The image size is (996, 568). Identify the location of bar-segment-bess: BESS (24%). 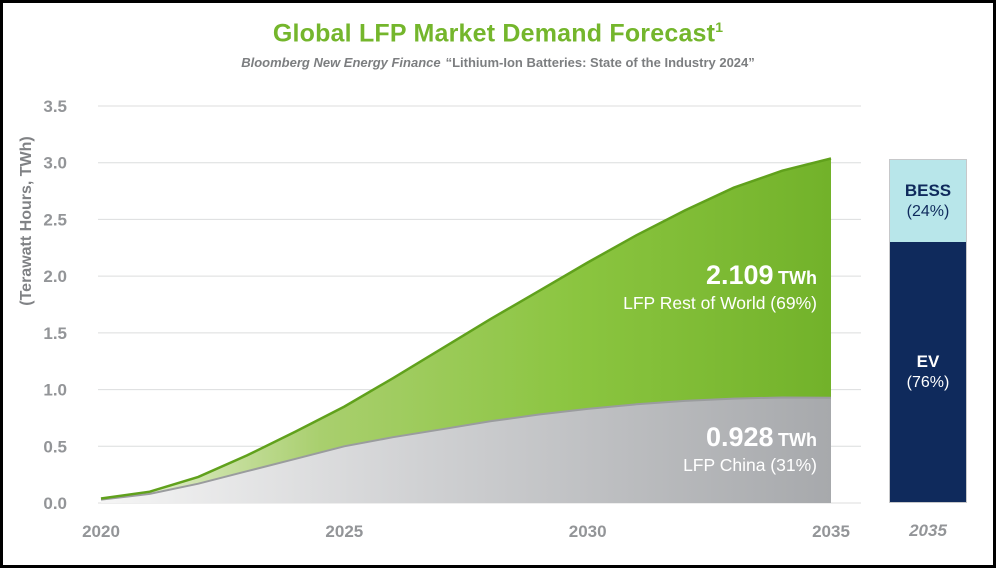
(928, 200).